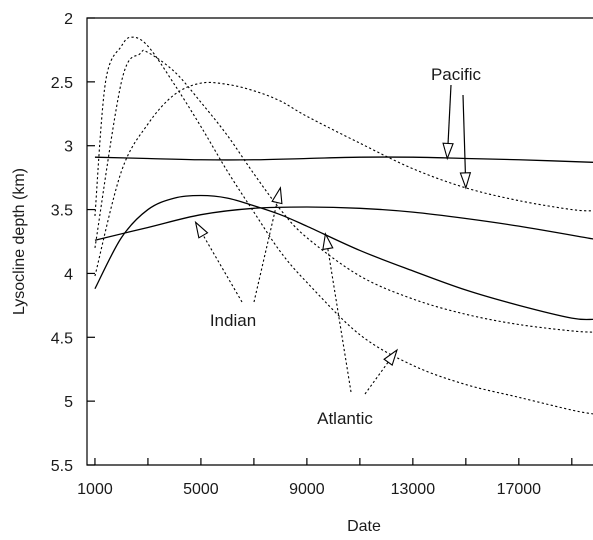 This screenshot has width=593, height=540. Describe the element at coordinates (19, 241) in the screenshot. I see `y-axis-label: Lysocline depth (km)` at that location.